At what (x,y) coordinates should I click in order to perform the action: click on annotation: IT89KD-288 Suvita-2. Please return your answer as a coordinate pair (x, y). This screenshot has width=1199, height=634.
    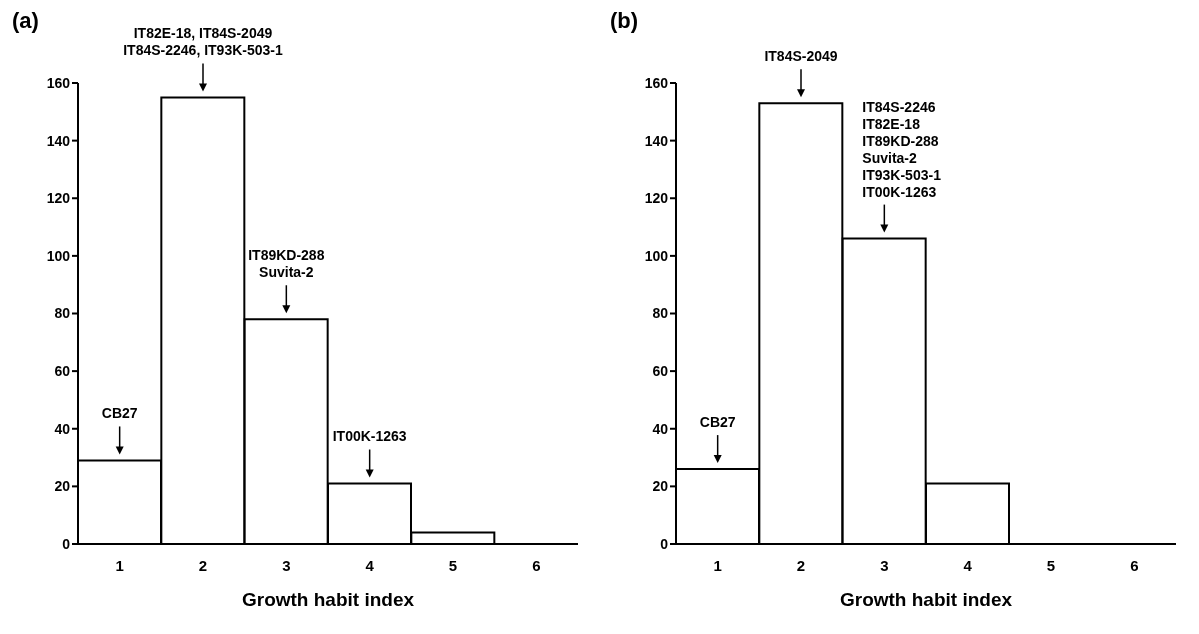
    Looking at the image, I should click on (286, 264).